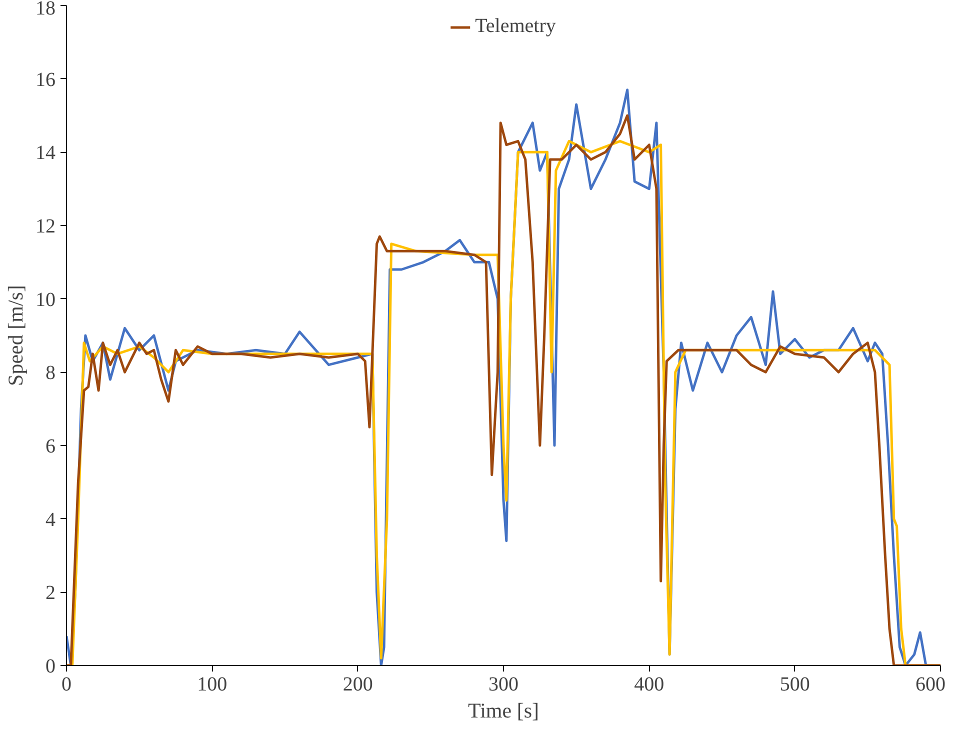 Image resolution: width=955 pixels, height=737 pixels. What do you see at coordinates (67, 685) in the screenshot?
I see `x-tick-label: 0` at bounding box center [67, 685].